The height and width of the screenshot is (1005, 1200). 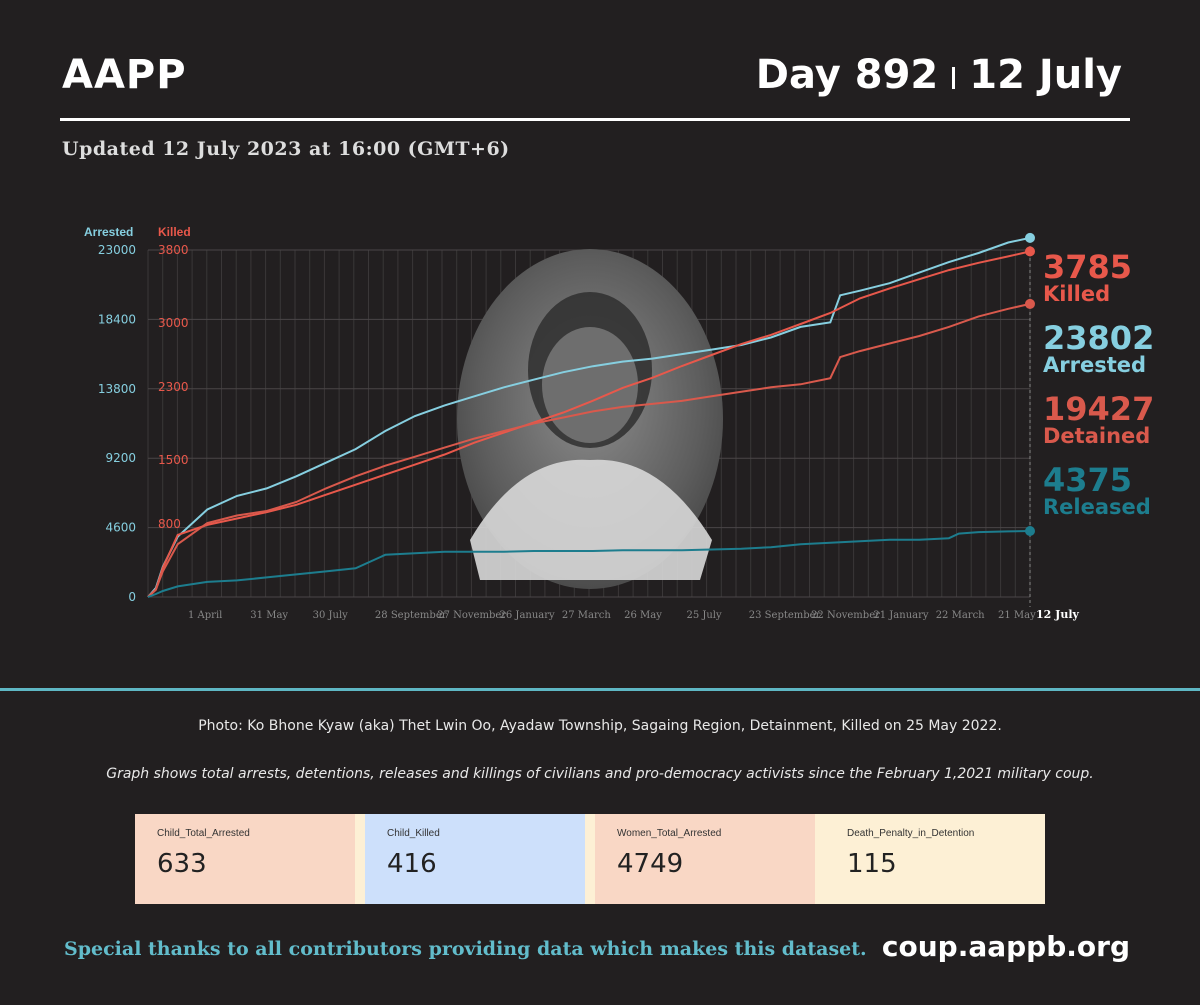 I want to click on series-end-dot-detained, so click(x=1030, y=303).